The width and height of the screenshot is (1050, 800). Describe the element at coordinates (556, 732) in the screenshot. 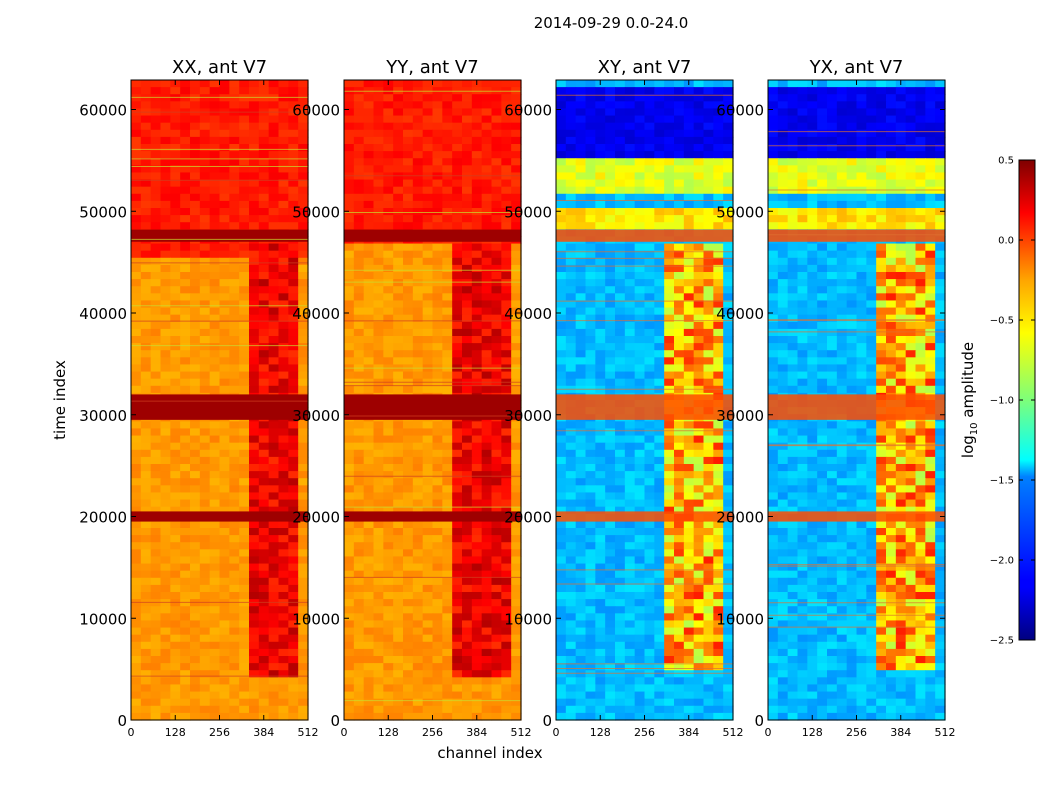

I see `panel-3-xtick-label: 0` at that location.